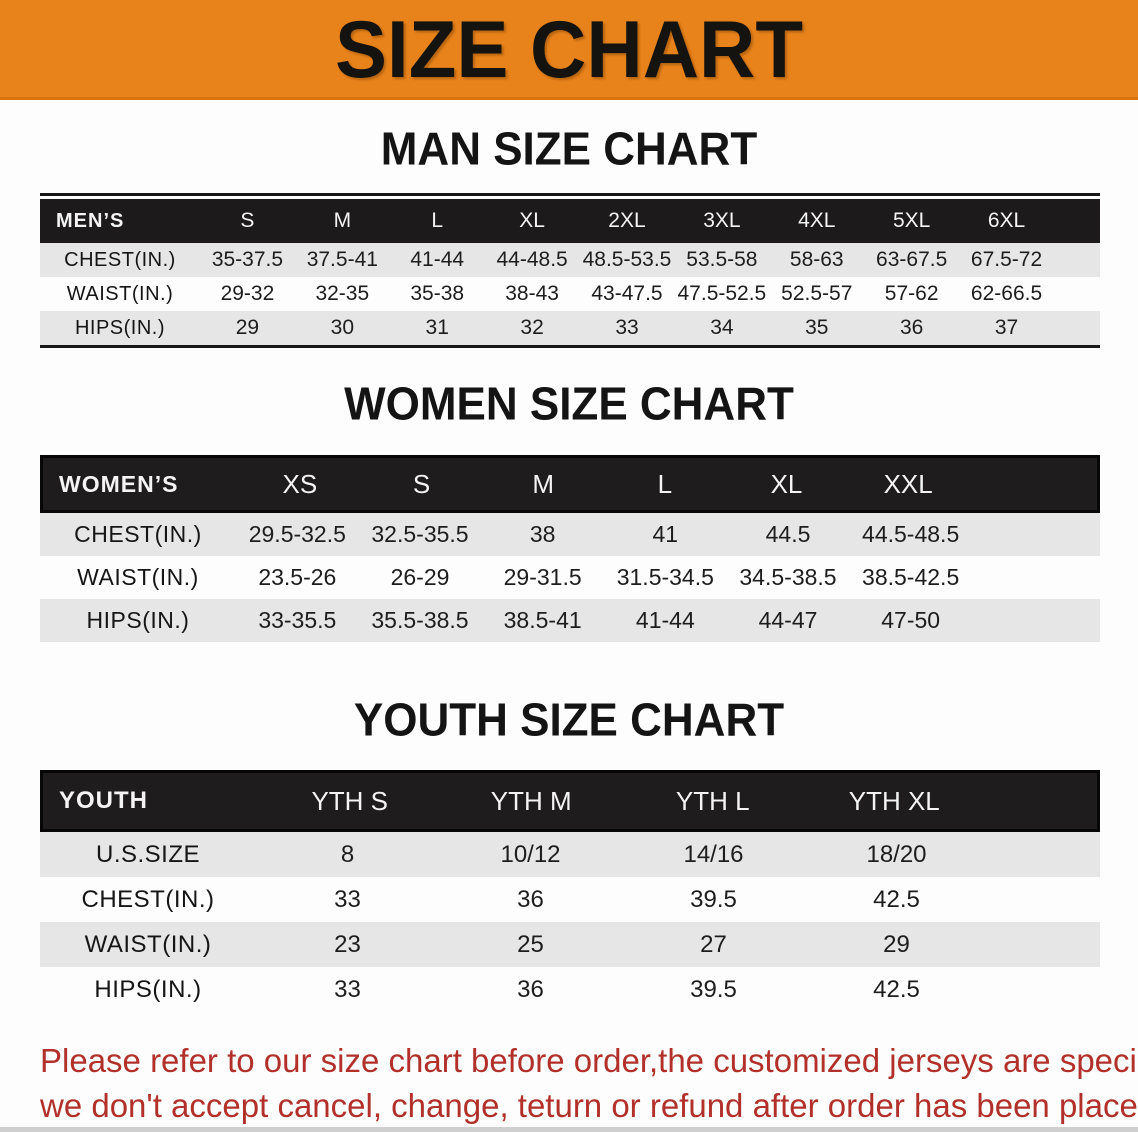 Image resolution: width=1138 pixels, height=1132 pixels. Describe the element at coordinates (570, 484) in the screenshot. I see `table-header-row: WOMEN’S XS S M L XL XXL` at that location.